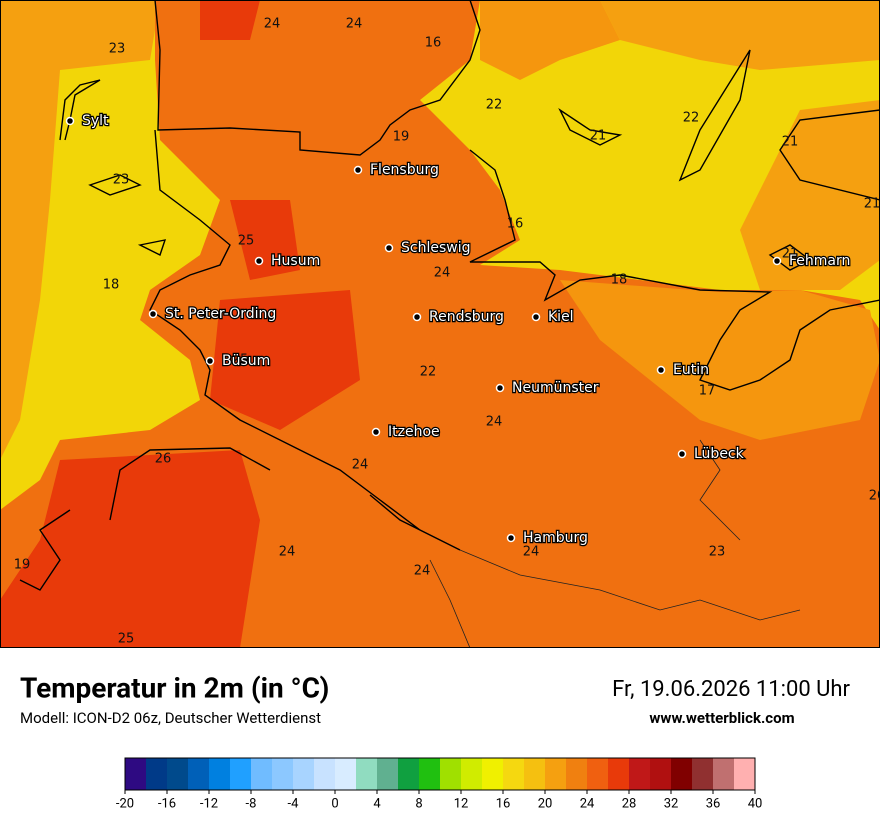 The image size is (880, 830). What do you see at coordinates (721, 718) in the screenshot?
I see `website: www.wetterblick.com` at bounding box center [721, 718].